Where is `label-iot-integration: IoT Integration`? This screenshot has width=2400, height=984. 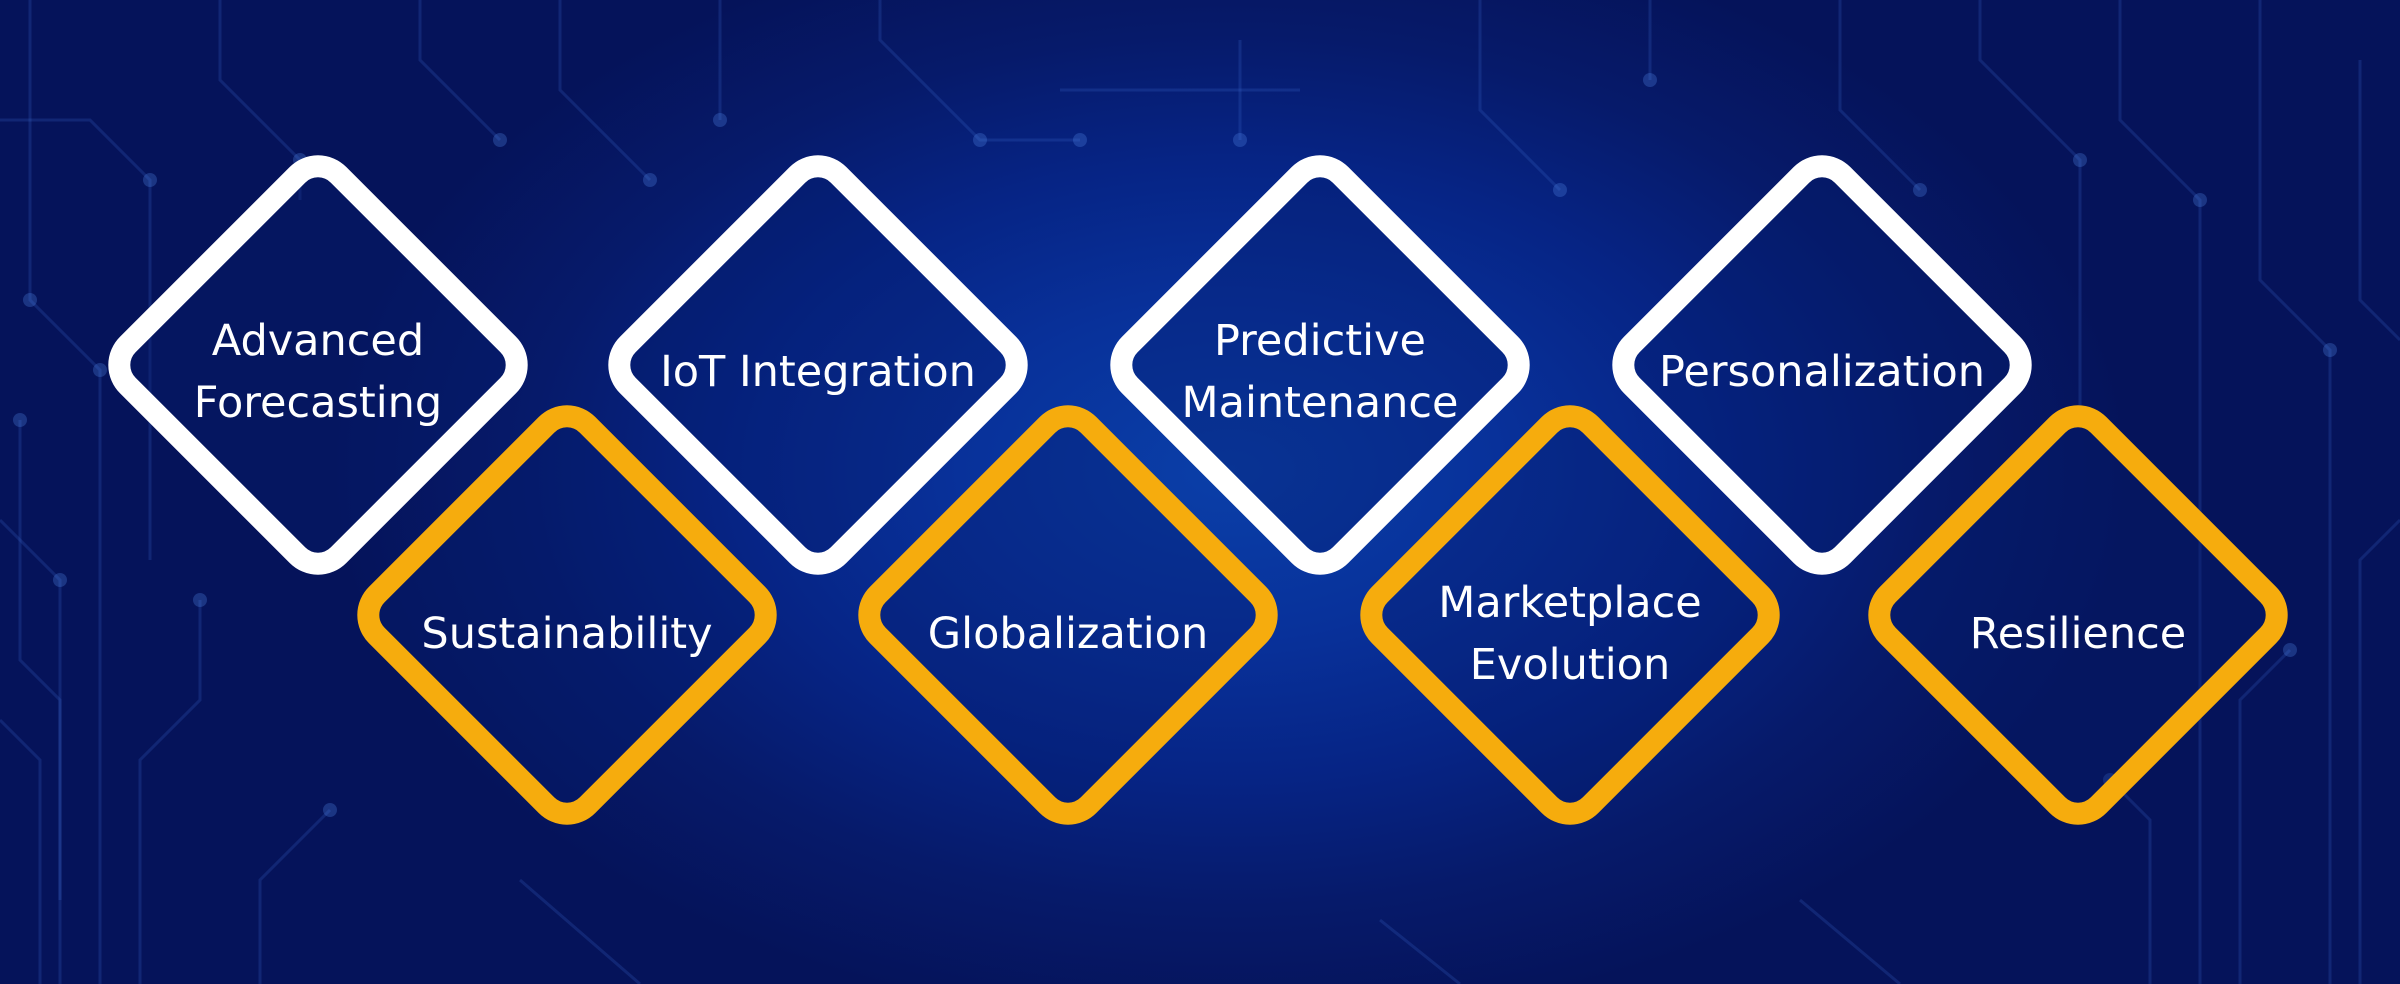
label-iot-integration: IoT Integration is located at coordinates (818, 372).